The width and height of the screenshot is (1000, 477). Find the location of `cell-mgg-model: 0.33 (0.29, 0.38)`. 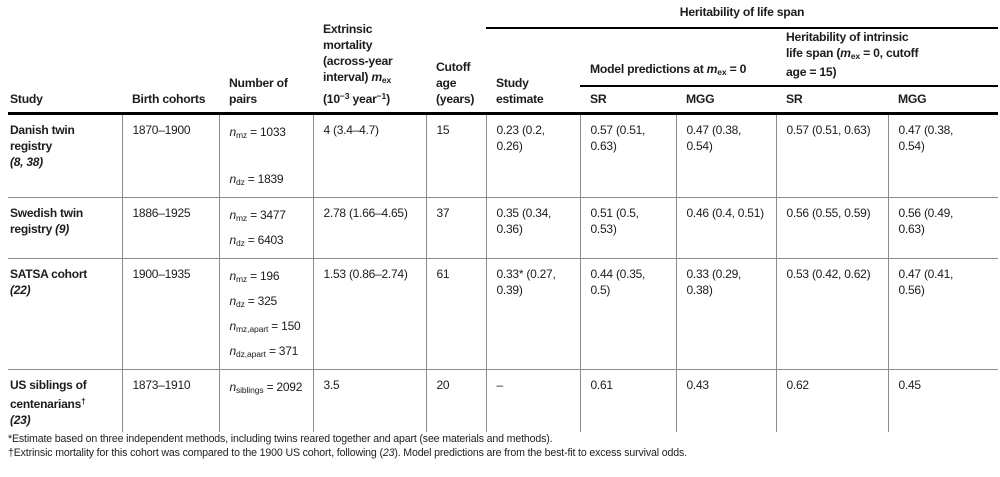

cell-mgg-model: 0.33 (0.29, 0.38) is located at coordinates (725, 314).